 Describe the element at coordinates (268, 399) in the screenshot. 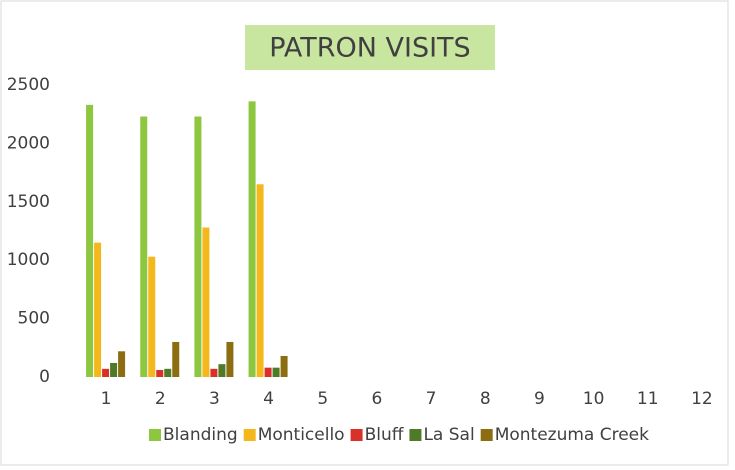

I see `x-tick-label: 4` at that location.